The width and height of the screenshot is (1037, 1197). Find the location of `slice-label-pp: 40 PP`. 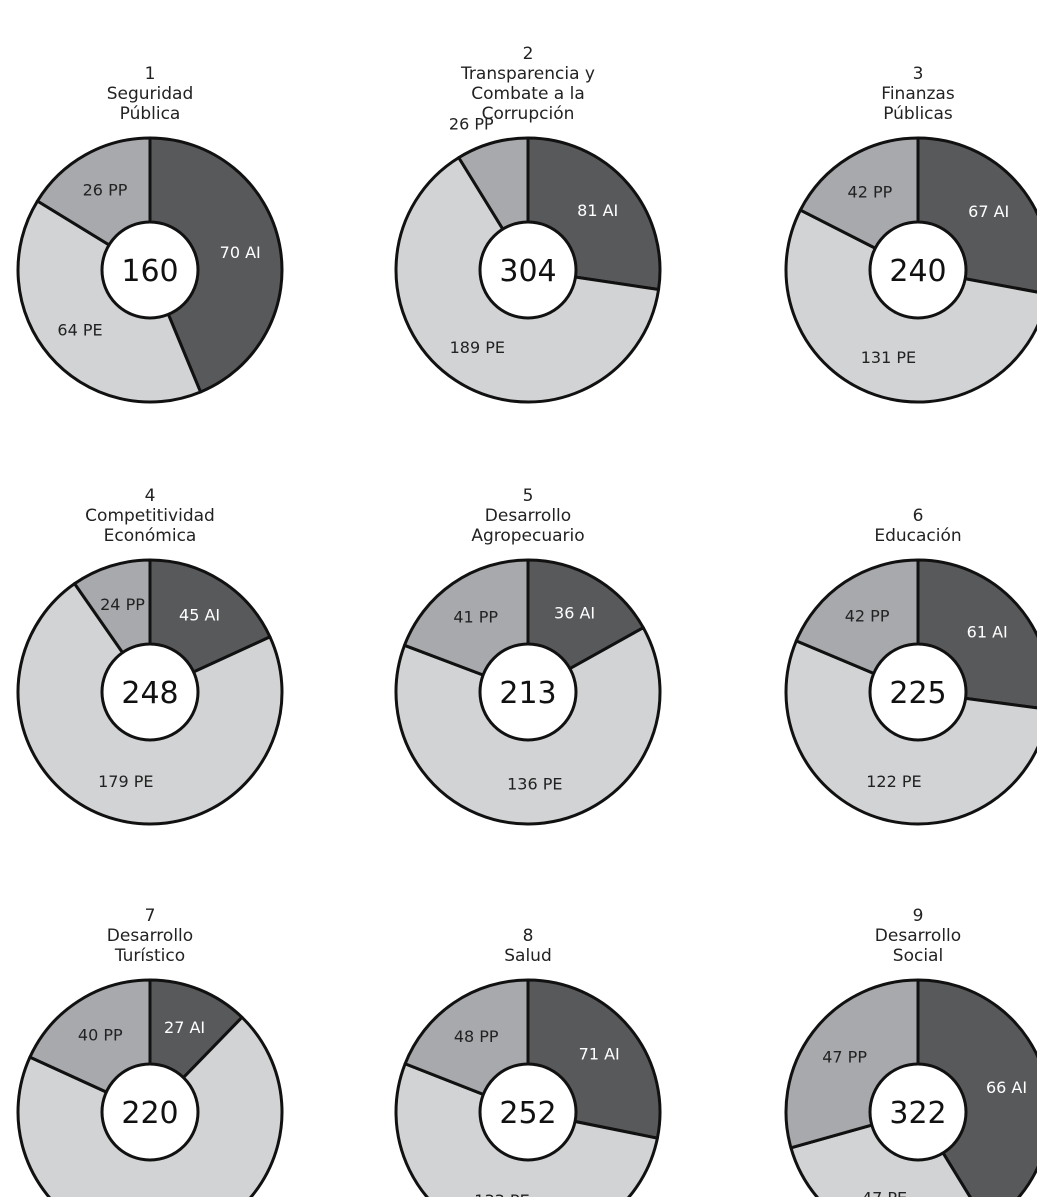

slice-label-pp: 40 PP is located at coordinates (100, 1035).